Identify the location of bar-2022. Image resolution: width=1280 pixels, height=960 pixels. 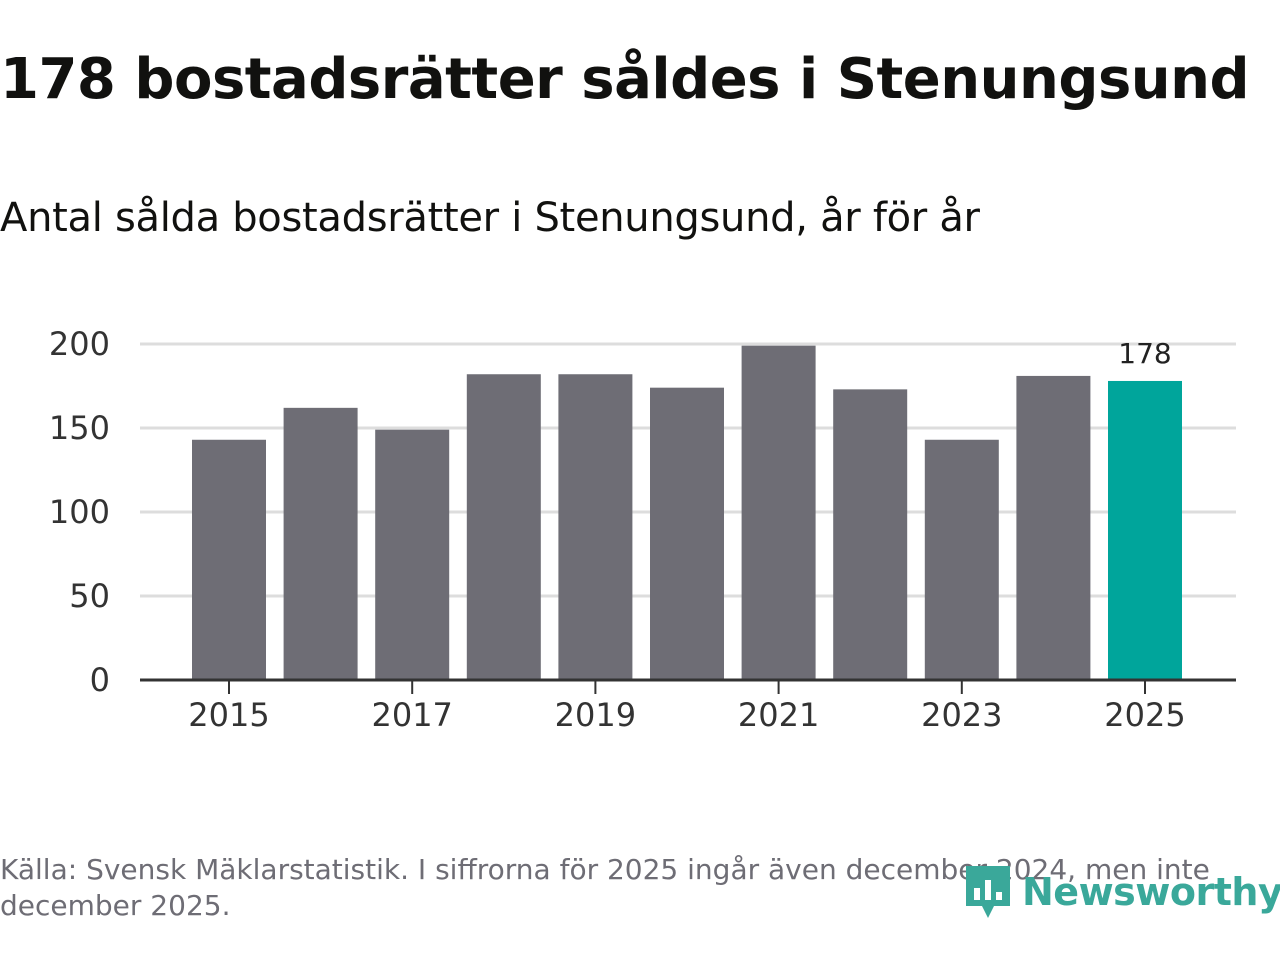
(870, 534).